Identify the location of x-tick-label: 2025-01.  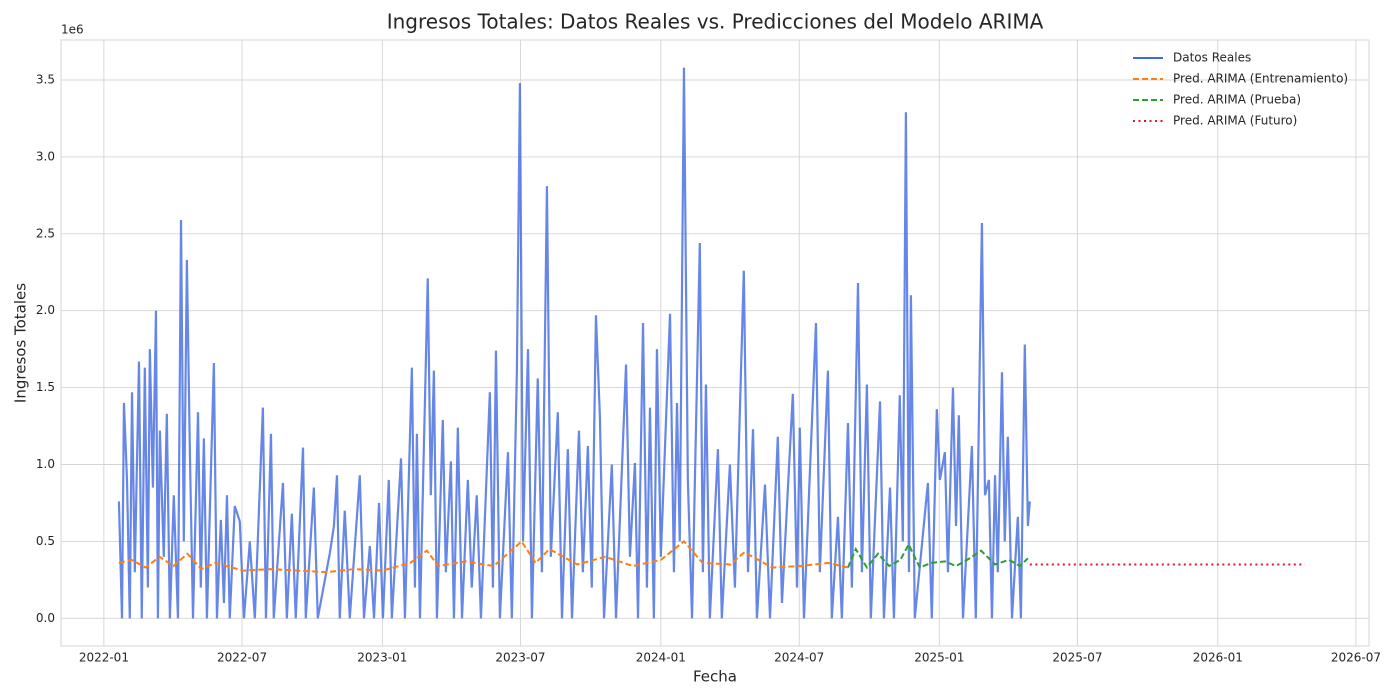
(939, 658).